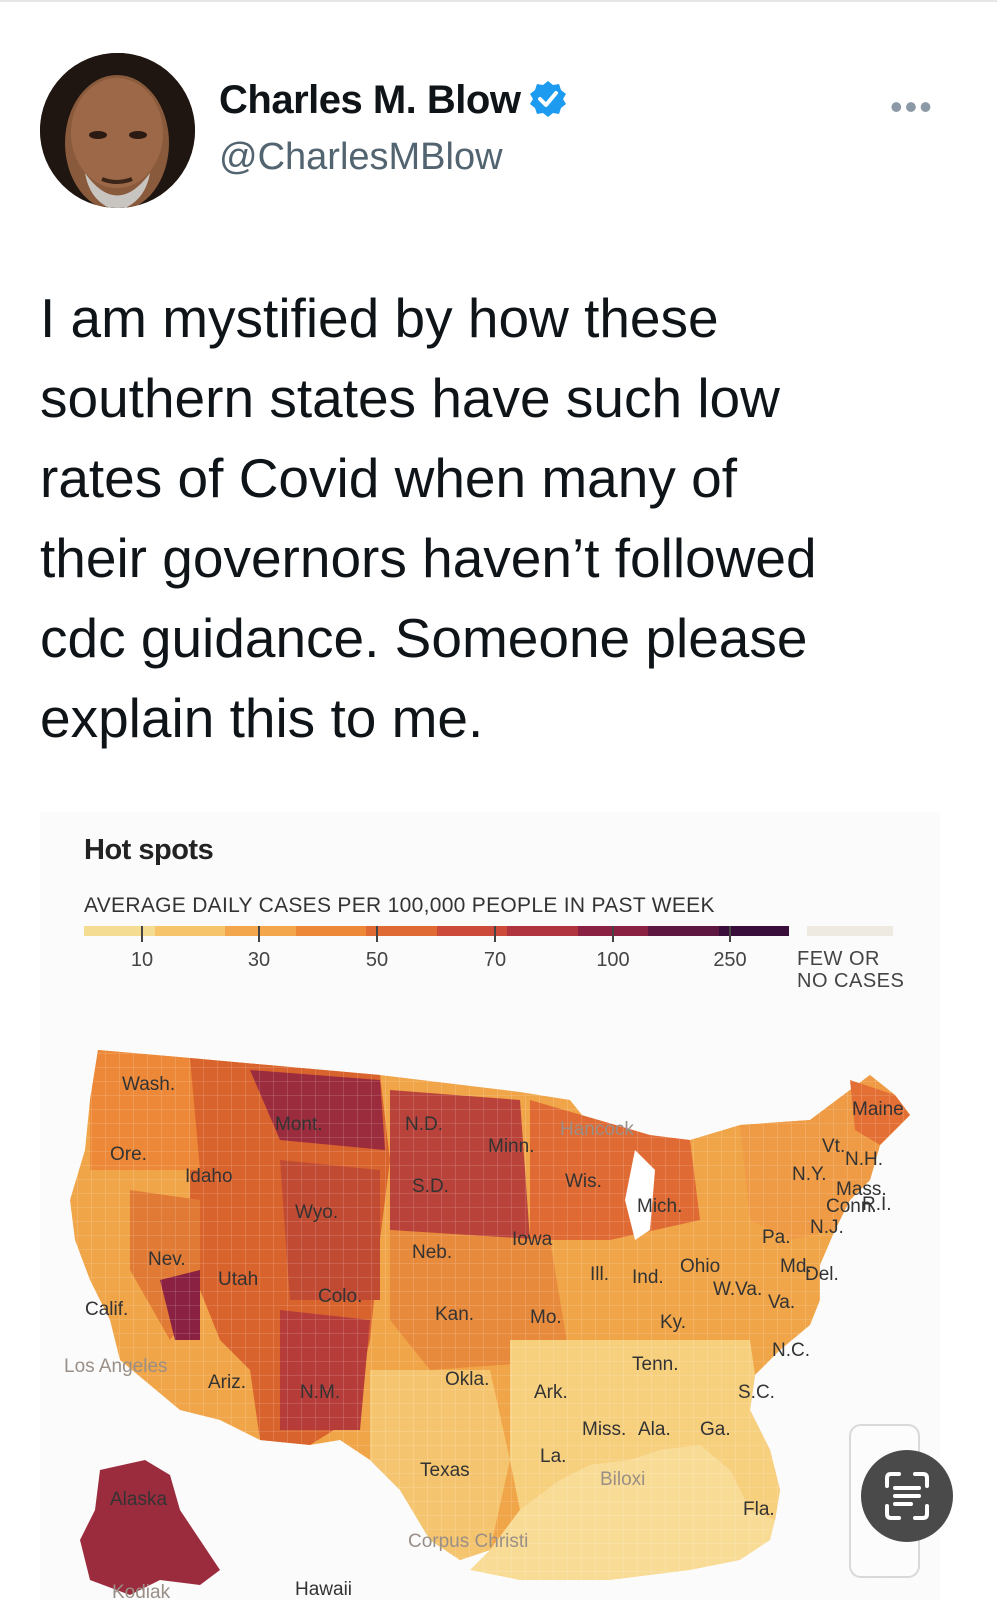 Image resolution: width=997 pixels, height=1600 pixels. Describe the element at coordinates (238, 1279) in the screenshot. I see `state-label-utah: Utah` at that location.